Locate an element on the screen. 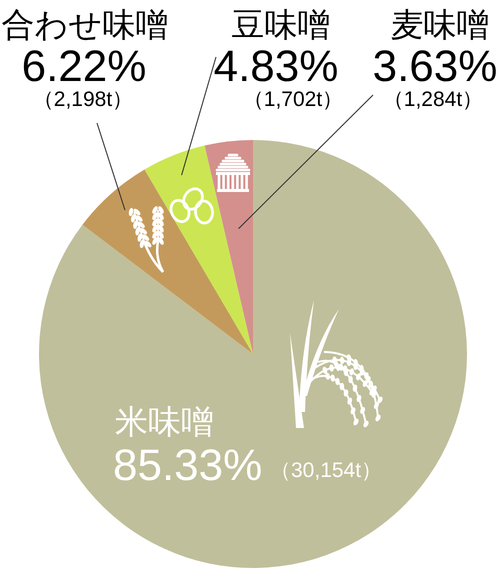 This screenshot has width=500, height=582. annotation: （1,702t） is located at coordinates (293, 99).